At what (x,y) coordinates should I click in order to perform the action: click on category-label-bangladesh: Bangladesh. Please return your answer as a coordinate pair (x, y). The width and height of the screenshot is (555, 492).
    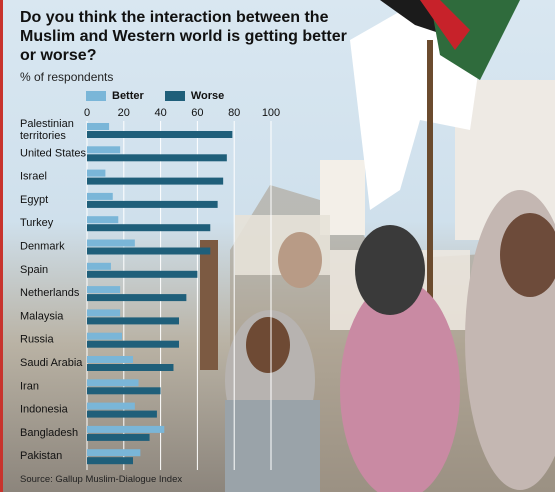
    Looking at the image, I should click on (49, 433).